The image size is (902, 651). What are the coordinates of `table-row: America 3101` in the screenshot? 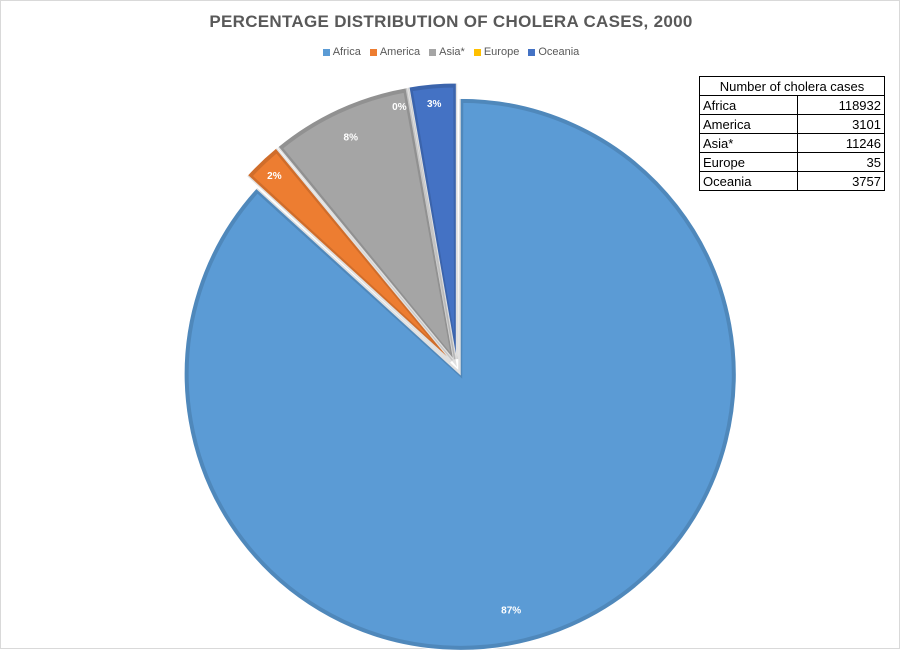 It's located at (792, 124).